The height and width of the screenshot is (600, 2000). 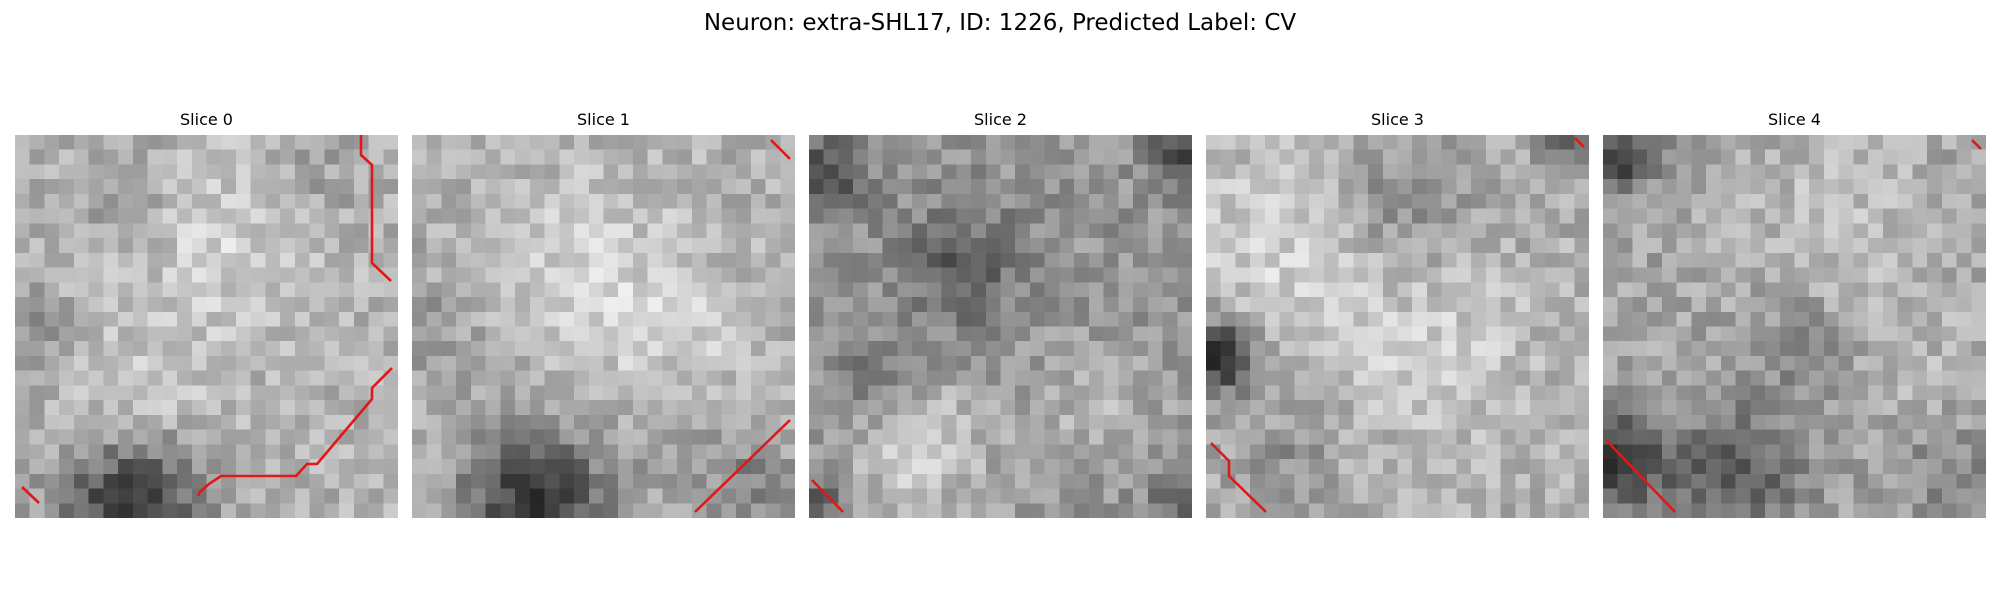 I want to click on slice-title: Slice 2, so click(x=1000, y=119).